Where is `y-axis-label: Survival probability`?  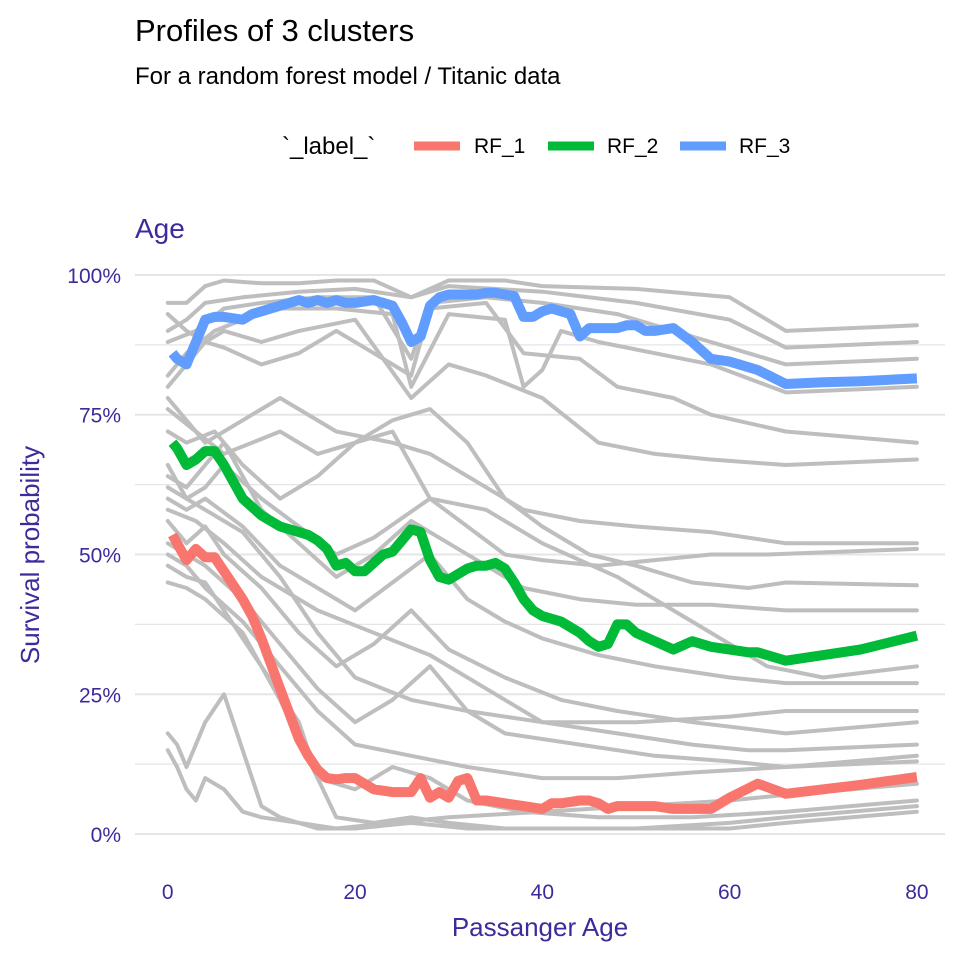
y-axis-label: Survival probability is located at coordinates (30, 555).